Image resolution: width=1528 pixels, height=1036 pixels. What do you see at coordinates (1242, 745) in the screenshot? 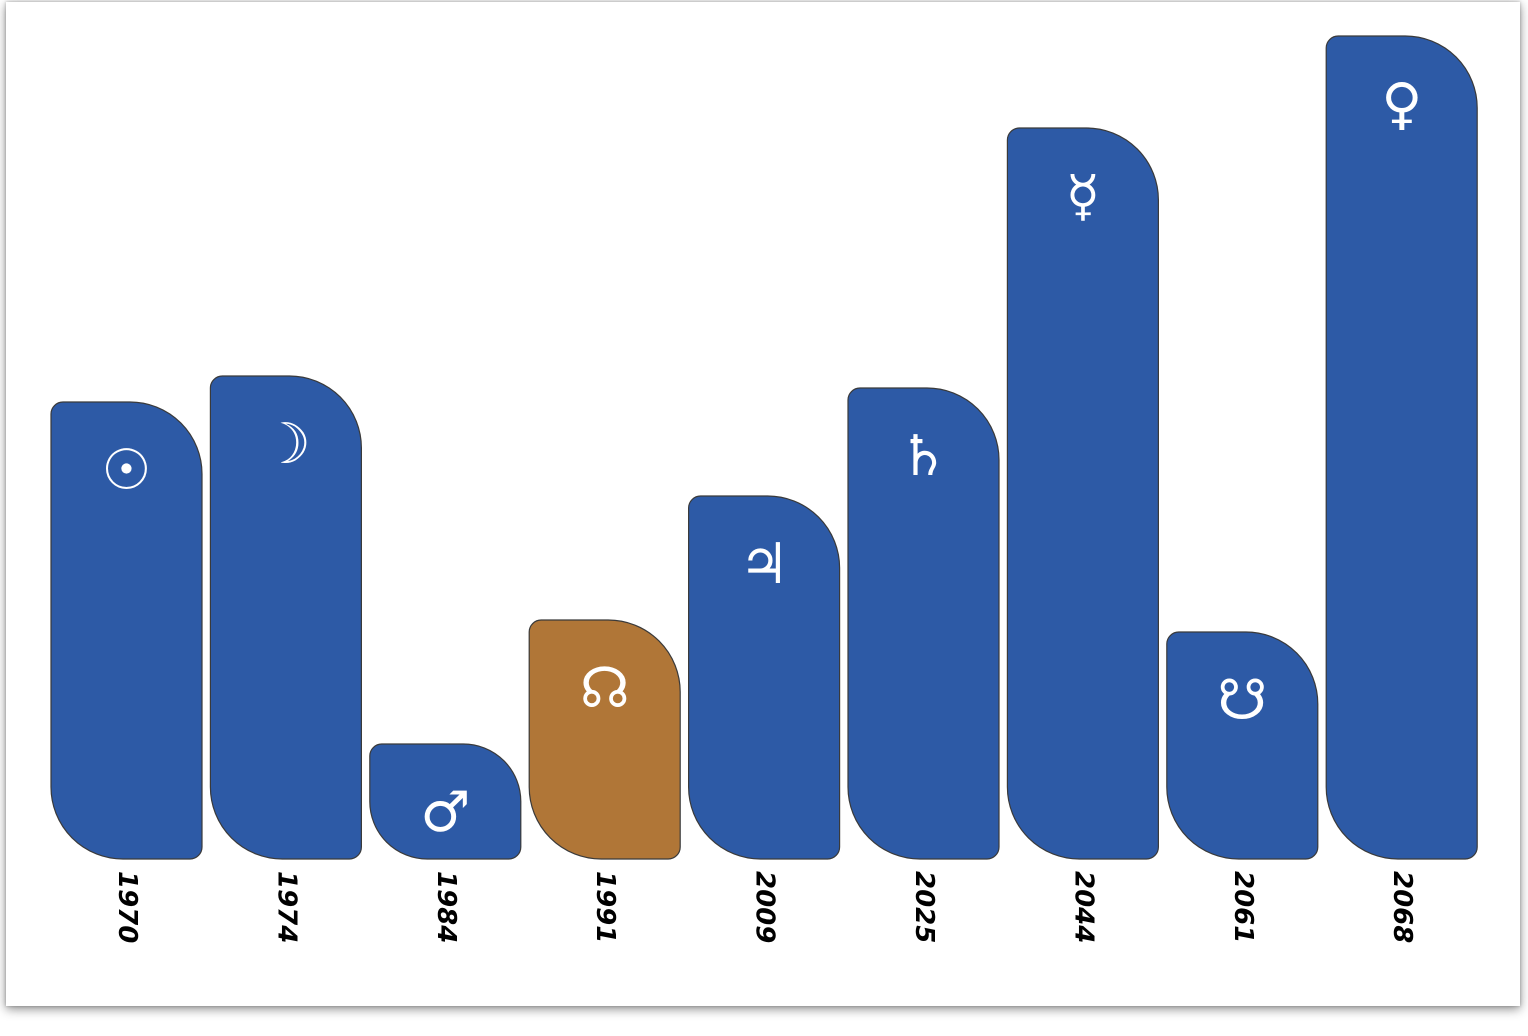
I see `bar-2061` at bounding box center [1242, 745].